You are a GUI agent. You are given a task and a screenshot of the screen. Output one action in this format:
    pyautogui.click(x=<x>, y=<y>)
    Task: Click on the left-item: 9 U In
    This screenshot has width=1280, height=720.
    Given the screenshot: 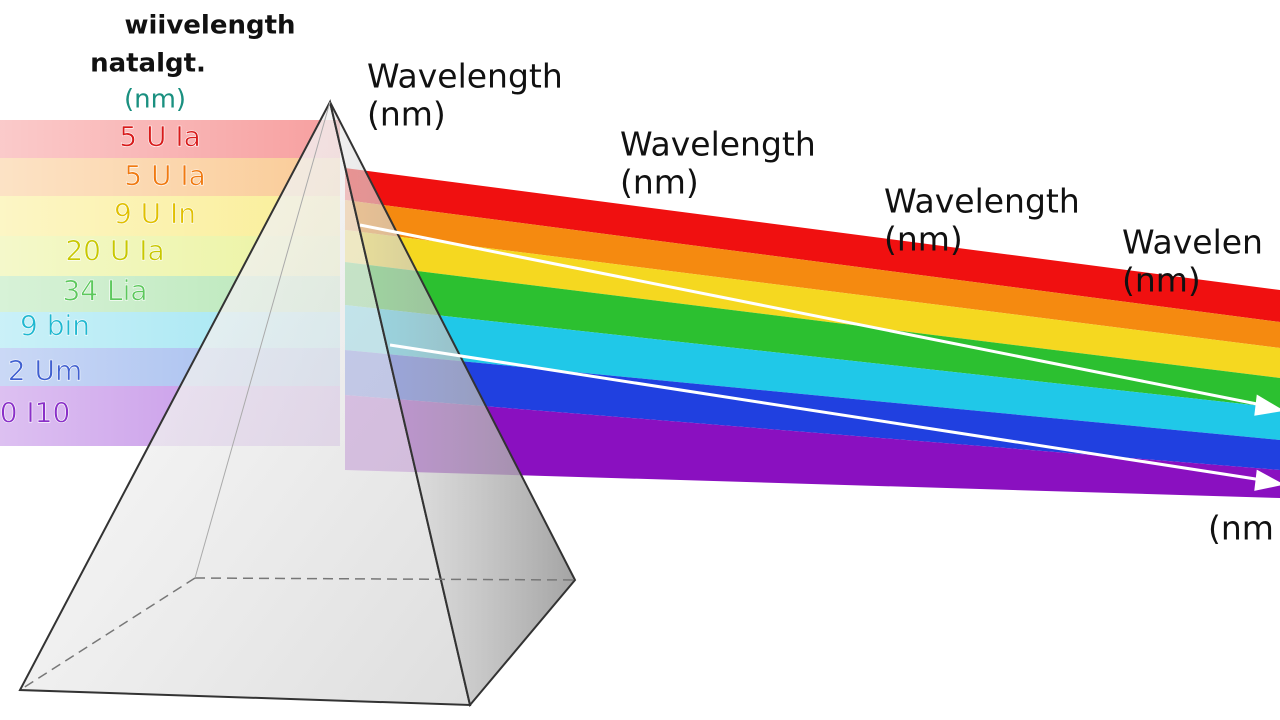 What is the action you would take?
    pyautogui.click(x=155, y=213)
    